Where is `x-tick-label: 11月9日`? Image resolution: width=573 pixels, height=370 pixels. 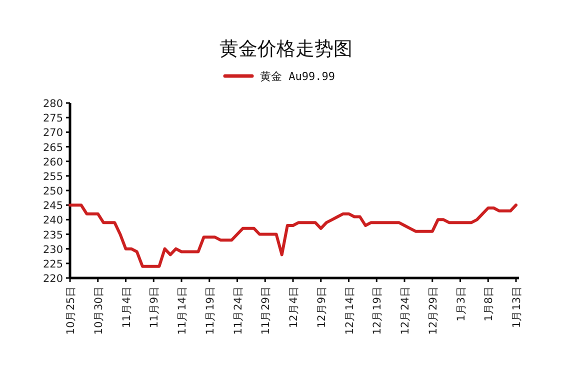
x-tick-label: 11月9日 is located at coordinates (154, 307).